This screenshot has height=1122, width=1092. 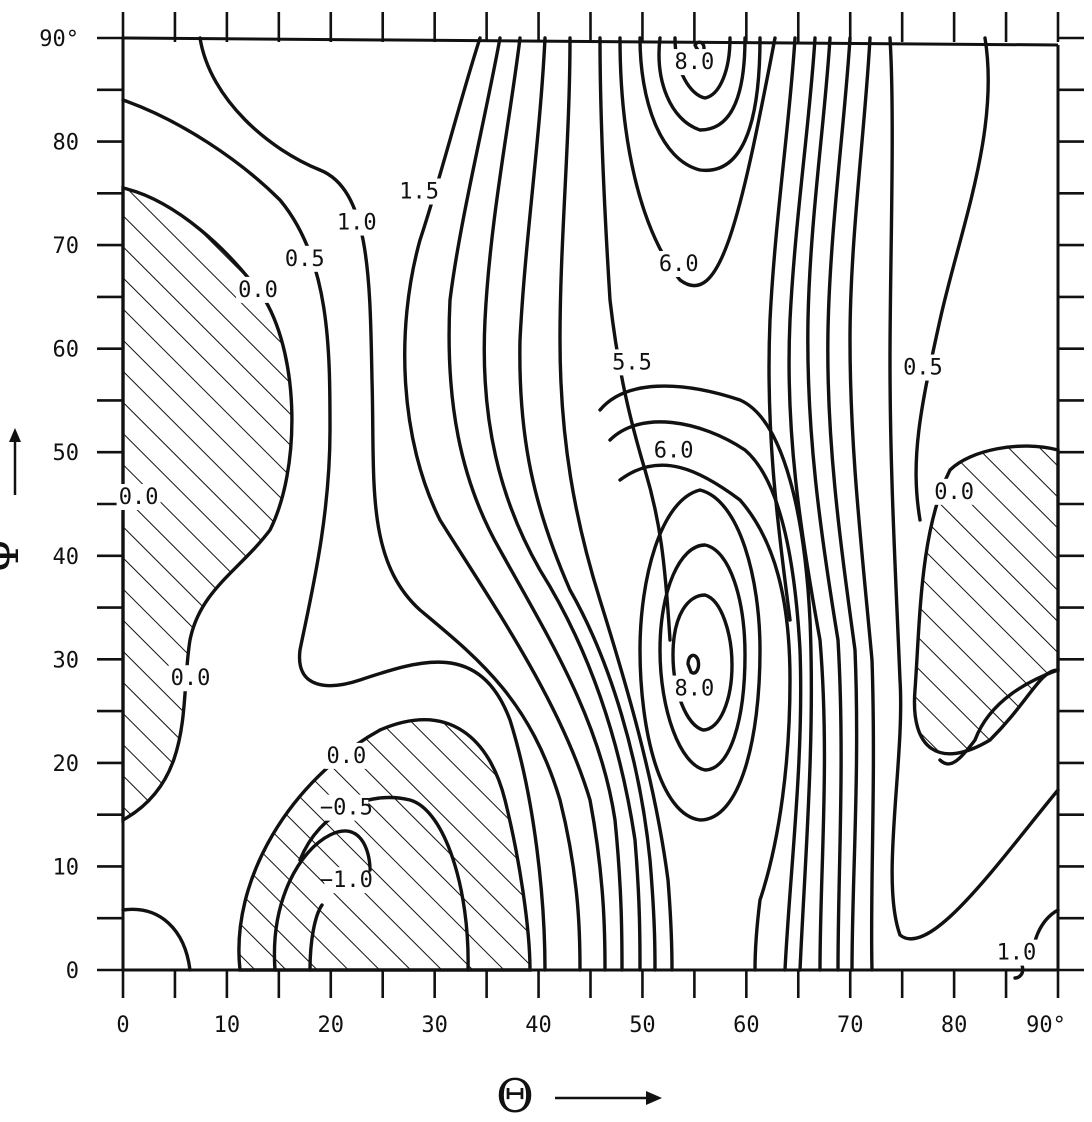 I want to click on x-tick-label: 60, so click(x=746, y=1025).